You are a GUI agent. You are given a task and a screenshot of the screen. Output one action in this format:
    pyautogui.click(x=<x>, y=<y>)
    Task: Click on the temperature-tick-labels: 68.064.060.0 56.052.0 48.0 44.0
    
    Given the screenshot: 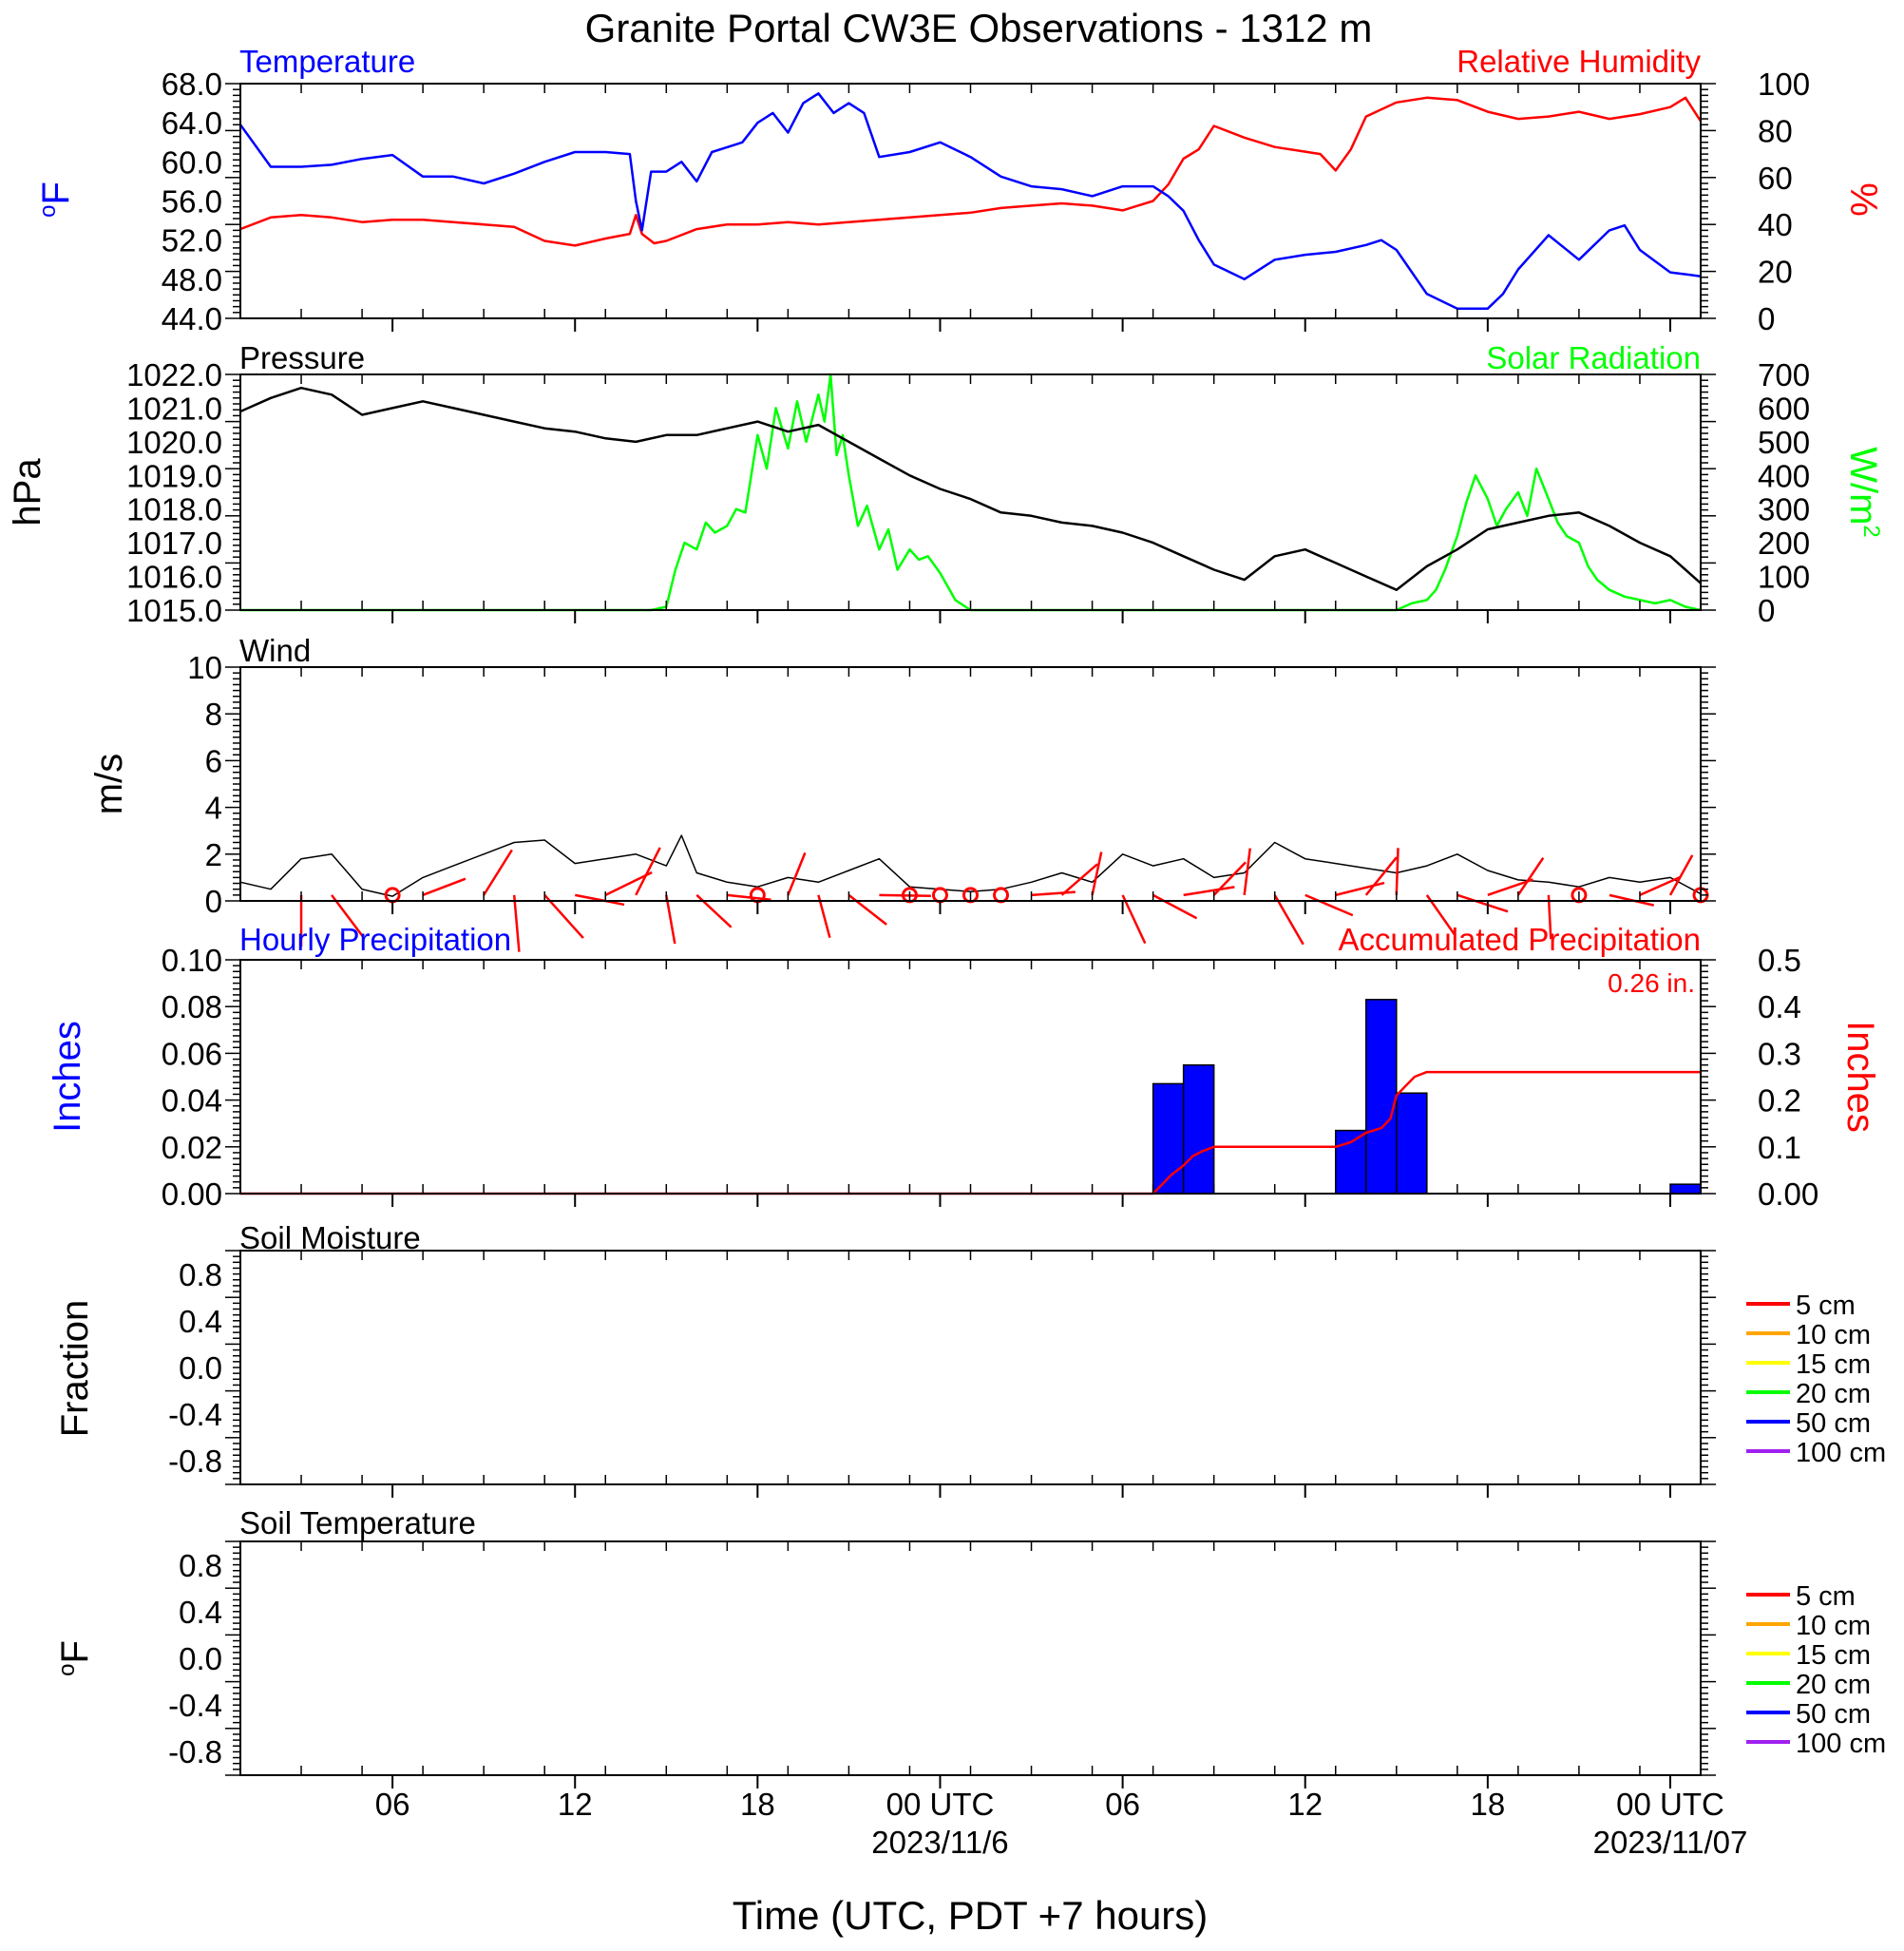 What is the action you would take?
    pyautogui.click(x=192, y=201)
    